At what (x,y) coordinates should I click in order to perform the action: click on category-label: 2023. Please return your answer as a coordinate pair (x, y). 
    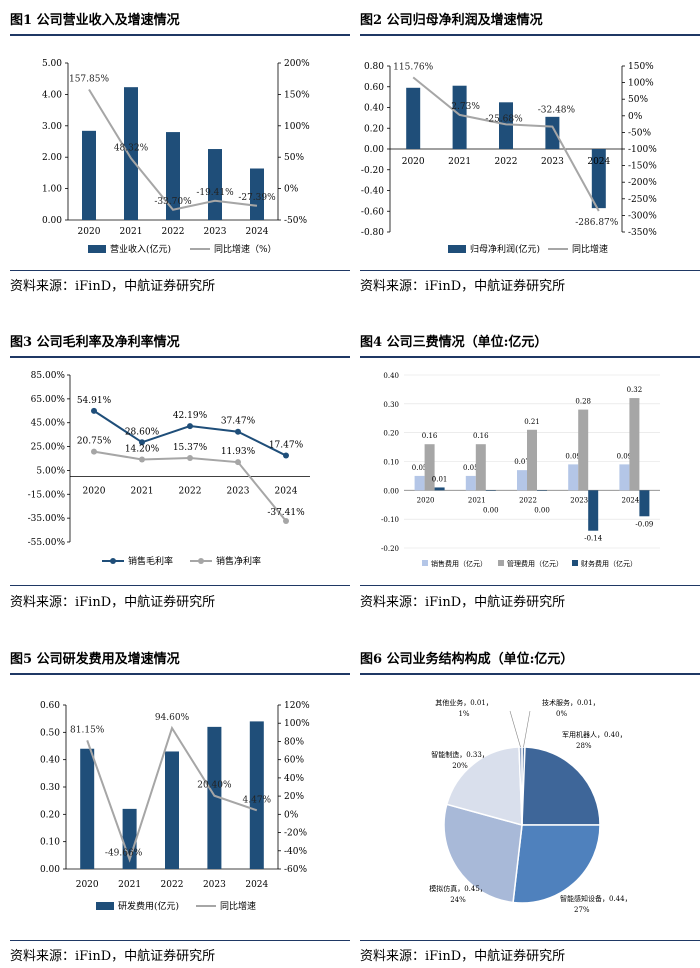
    Looking at the image, I should click on (215, 232).